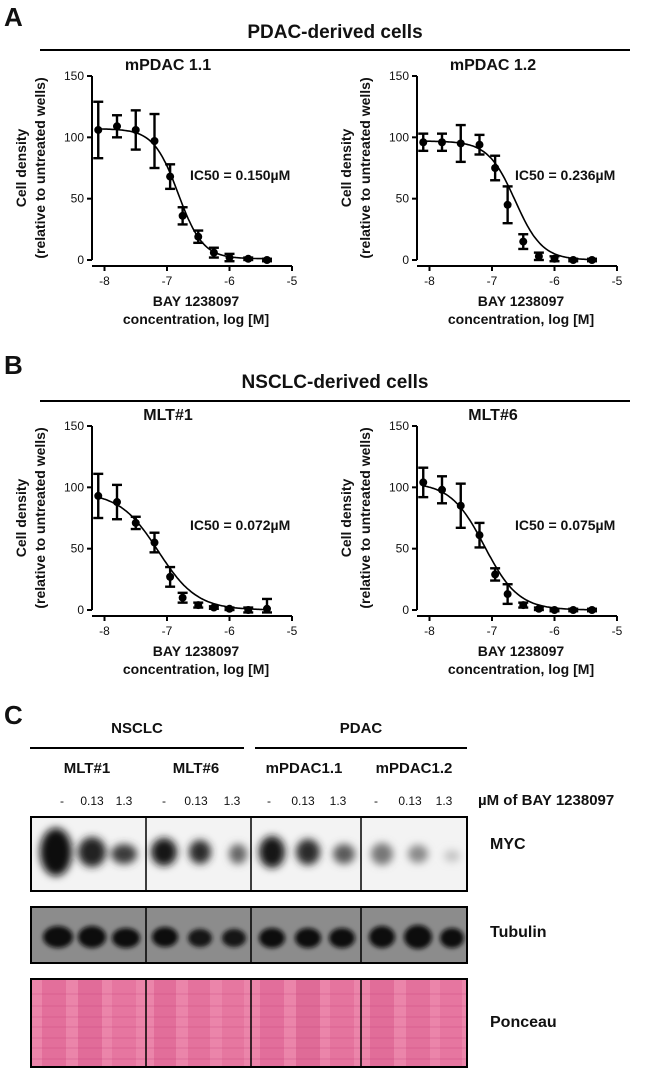 The image size is (650, 1070). What do you see at coordinates (493, 415) in the screenshot?
I see `chart-title: MLT#6` at bounding box center [493, 415].